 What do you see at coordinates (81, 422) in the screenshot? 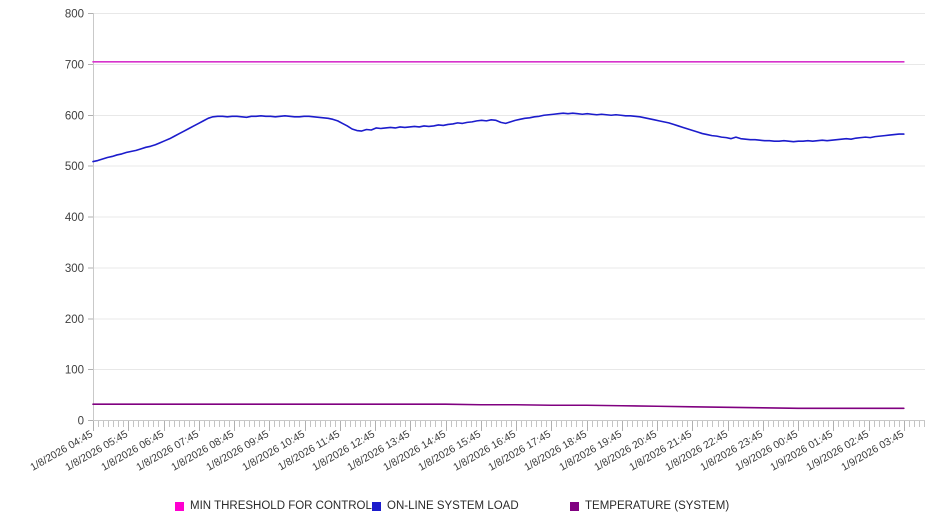
I see `y-tick-label: 0` at bounding box center [81, 422].